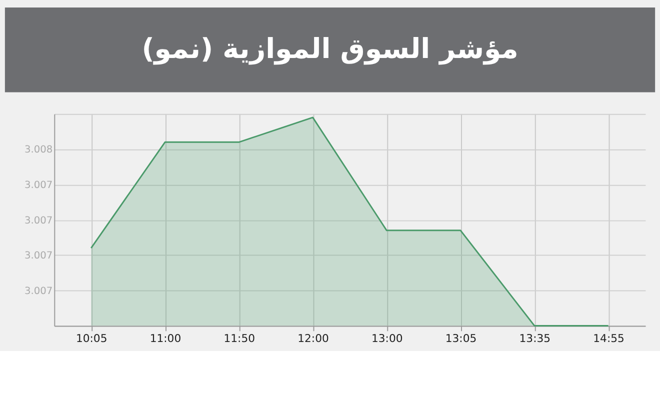 This screenshot has height=414, width=660. Describe the element at coordinates (92, 338) in the screenshot. I see `x-tick-label: 10:05` at that location.